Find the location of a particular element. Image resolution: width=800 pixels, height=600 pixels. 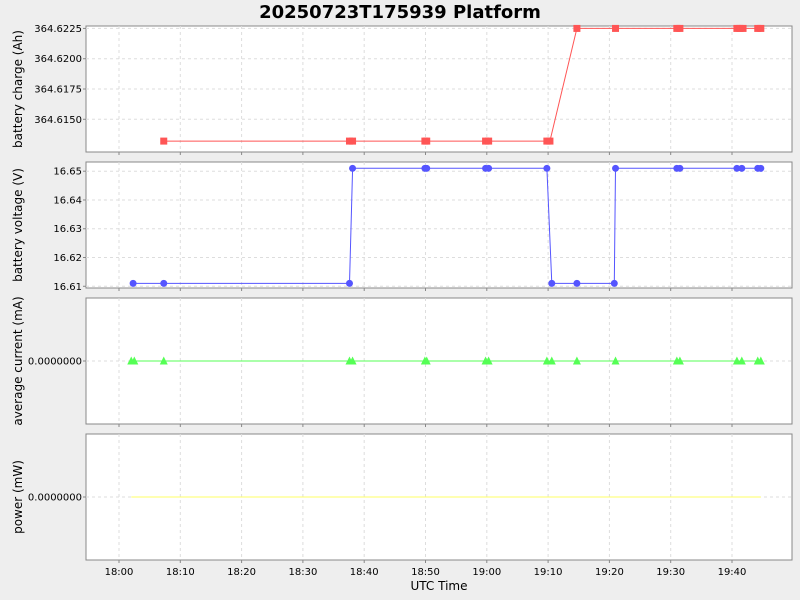

chart-title: 20250723T175939 Platform is located at coordinates (400, 12).